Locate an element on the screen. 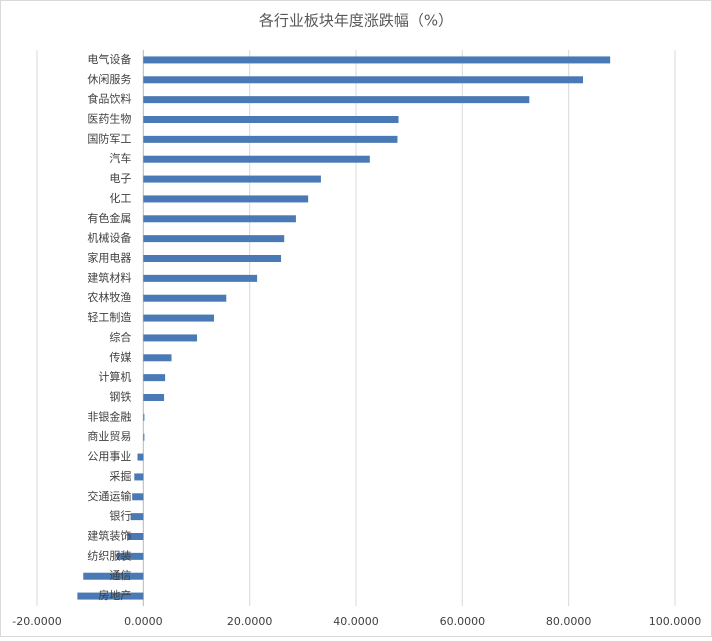  x-tick-label: 0.0000 is located at coordinates (143, 621).